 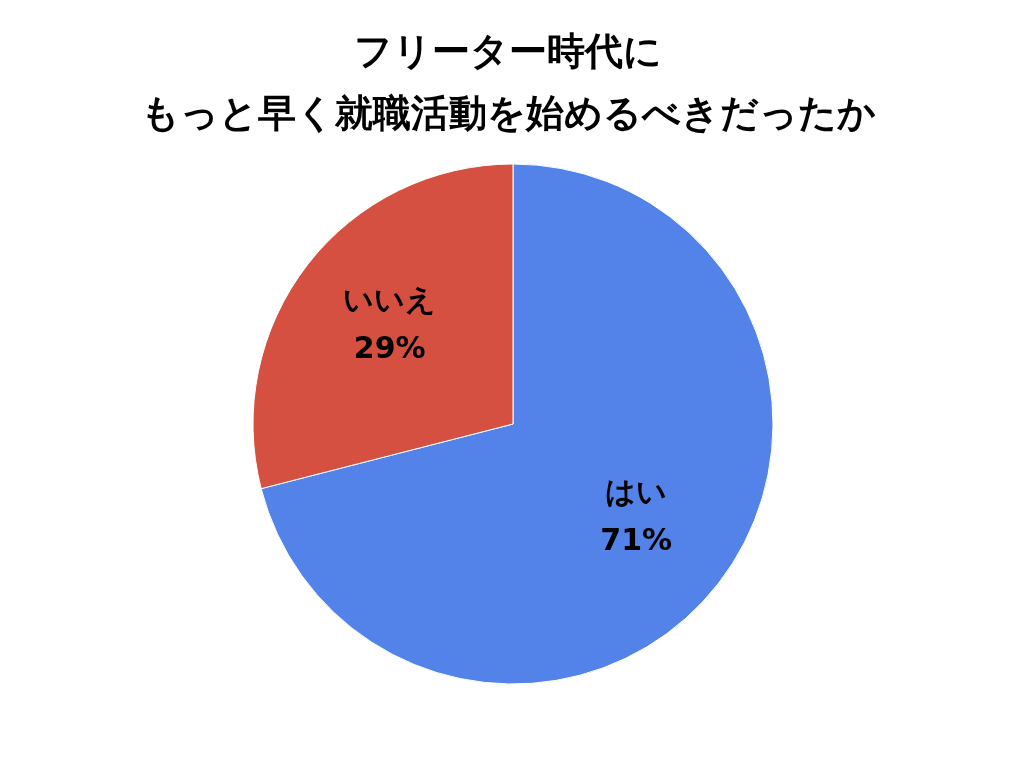 I want to click on slice-label: はい, so click(x=636, y=491).